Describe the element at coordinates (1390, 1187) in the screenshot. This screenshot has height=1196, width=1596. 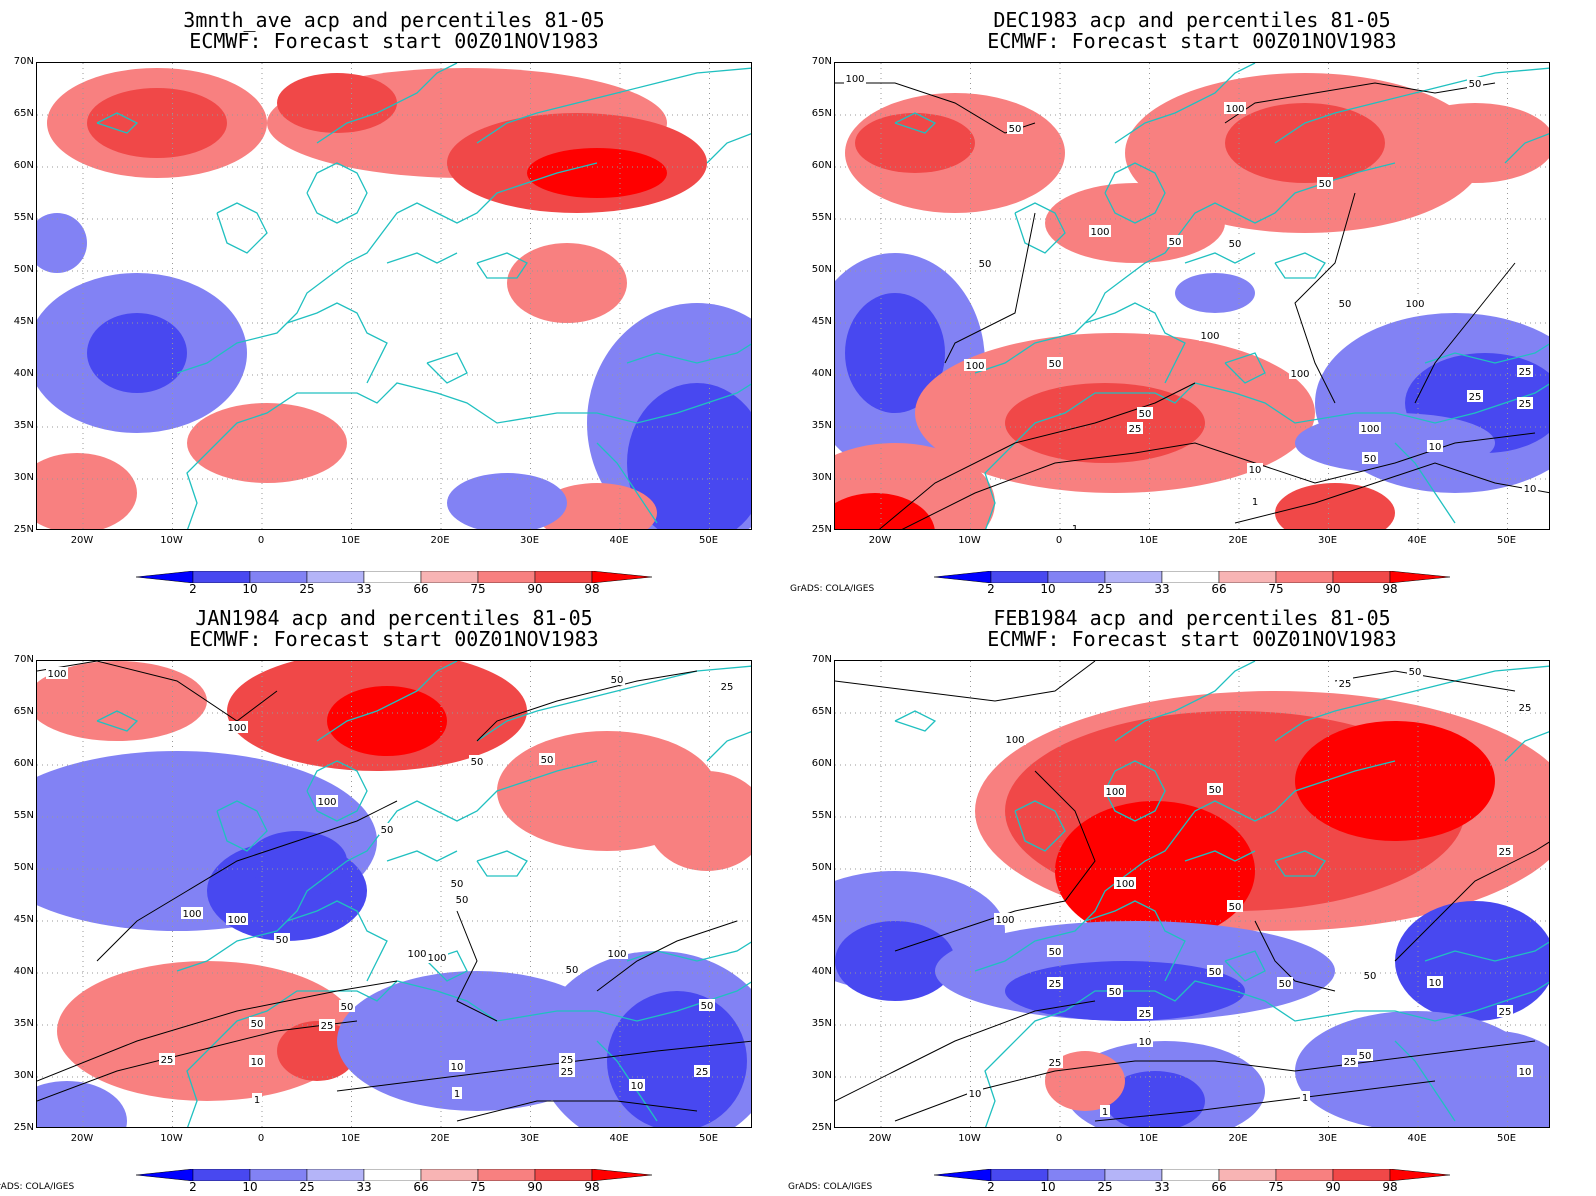
I see `colorbar-tick-label: 98` at that location.